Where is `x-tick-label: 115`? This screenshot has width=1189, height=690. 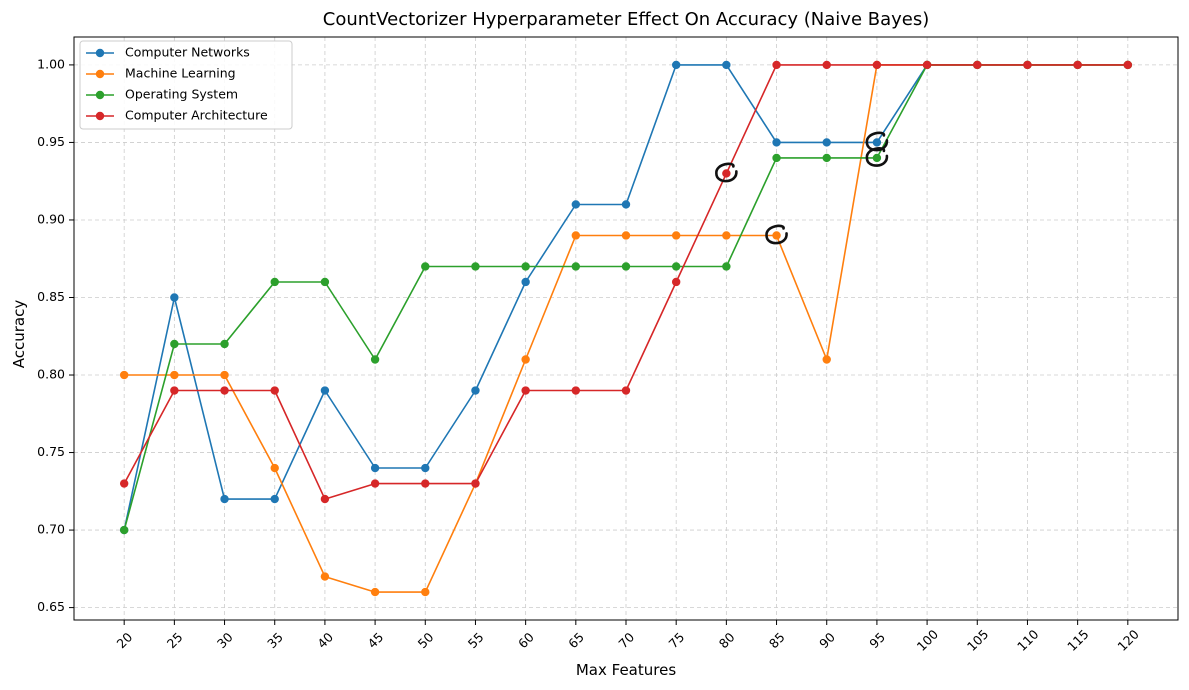
x-tick-label: 115 is located at coordinates (1077, 640).